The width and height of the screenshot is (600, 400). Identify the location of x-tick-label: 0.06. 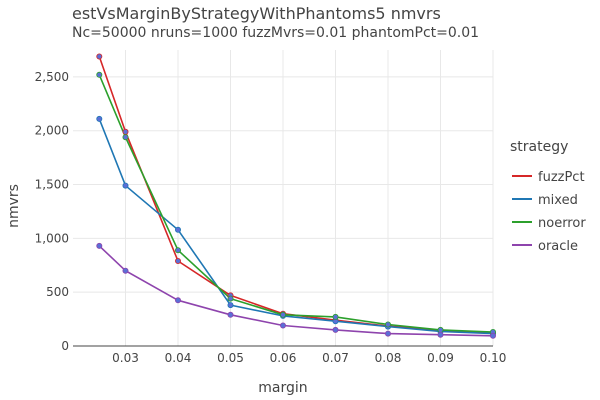
(283, 358).